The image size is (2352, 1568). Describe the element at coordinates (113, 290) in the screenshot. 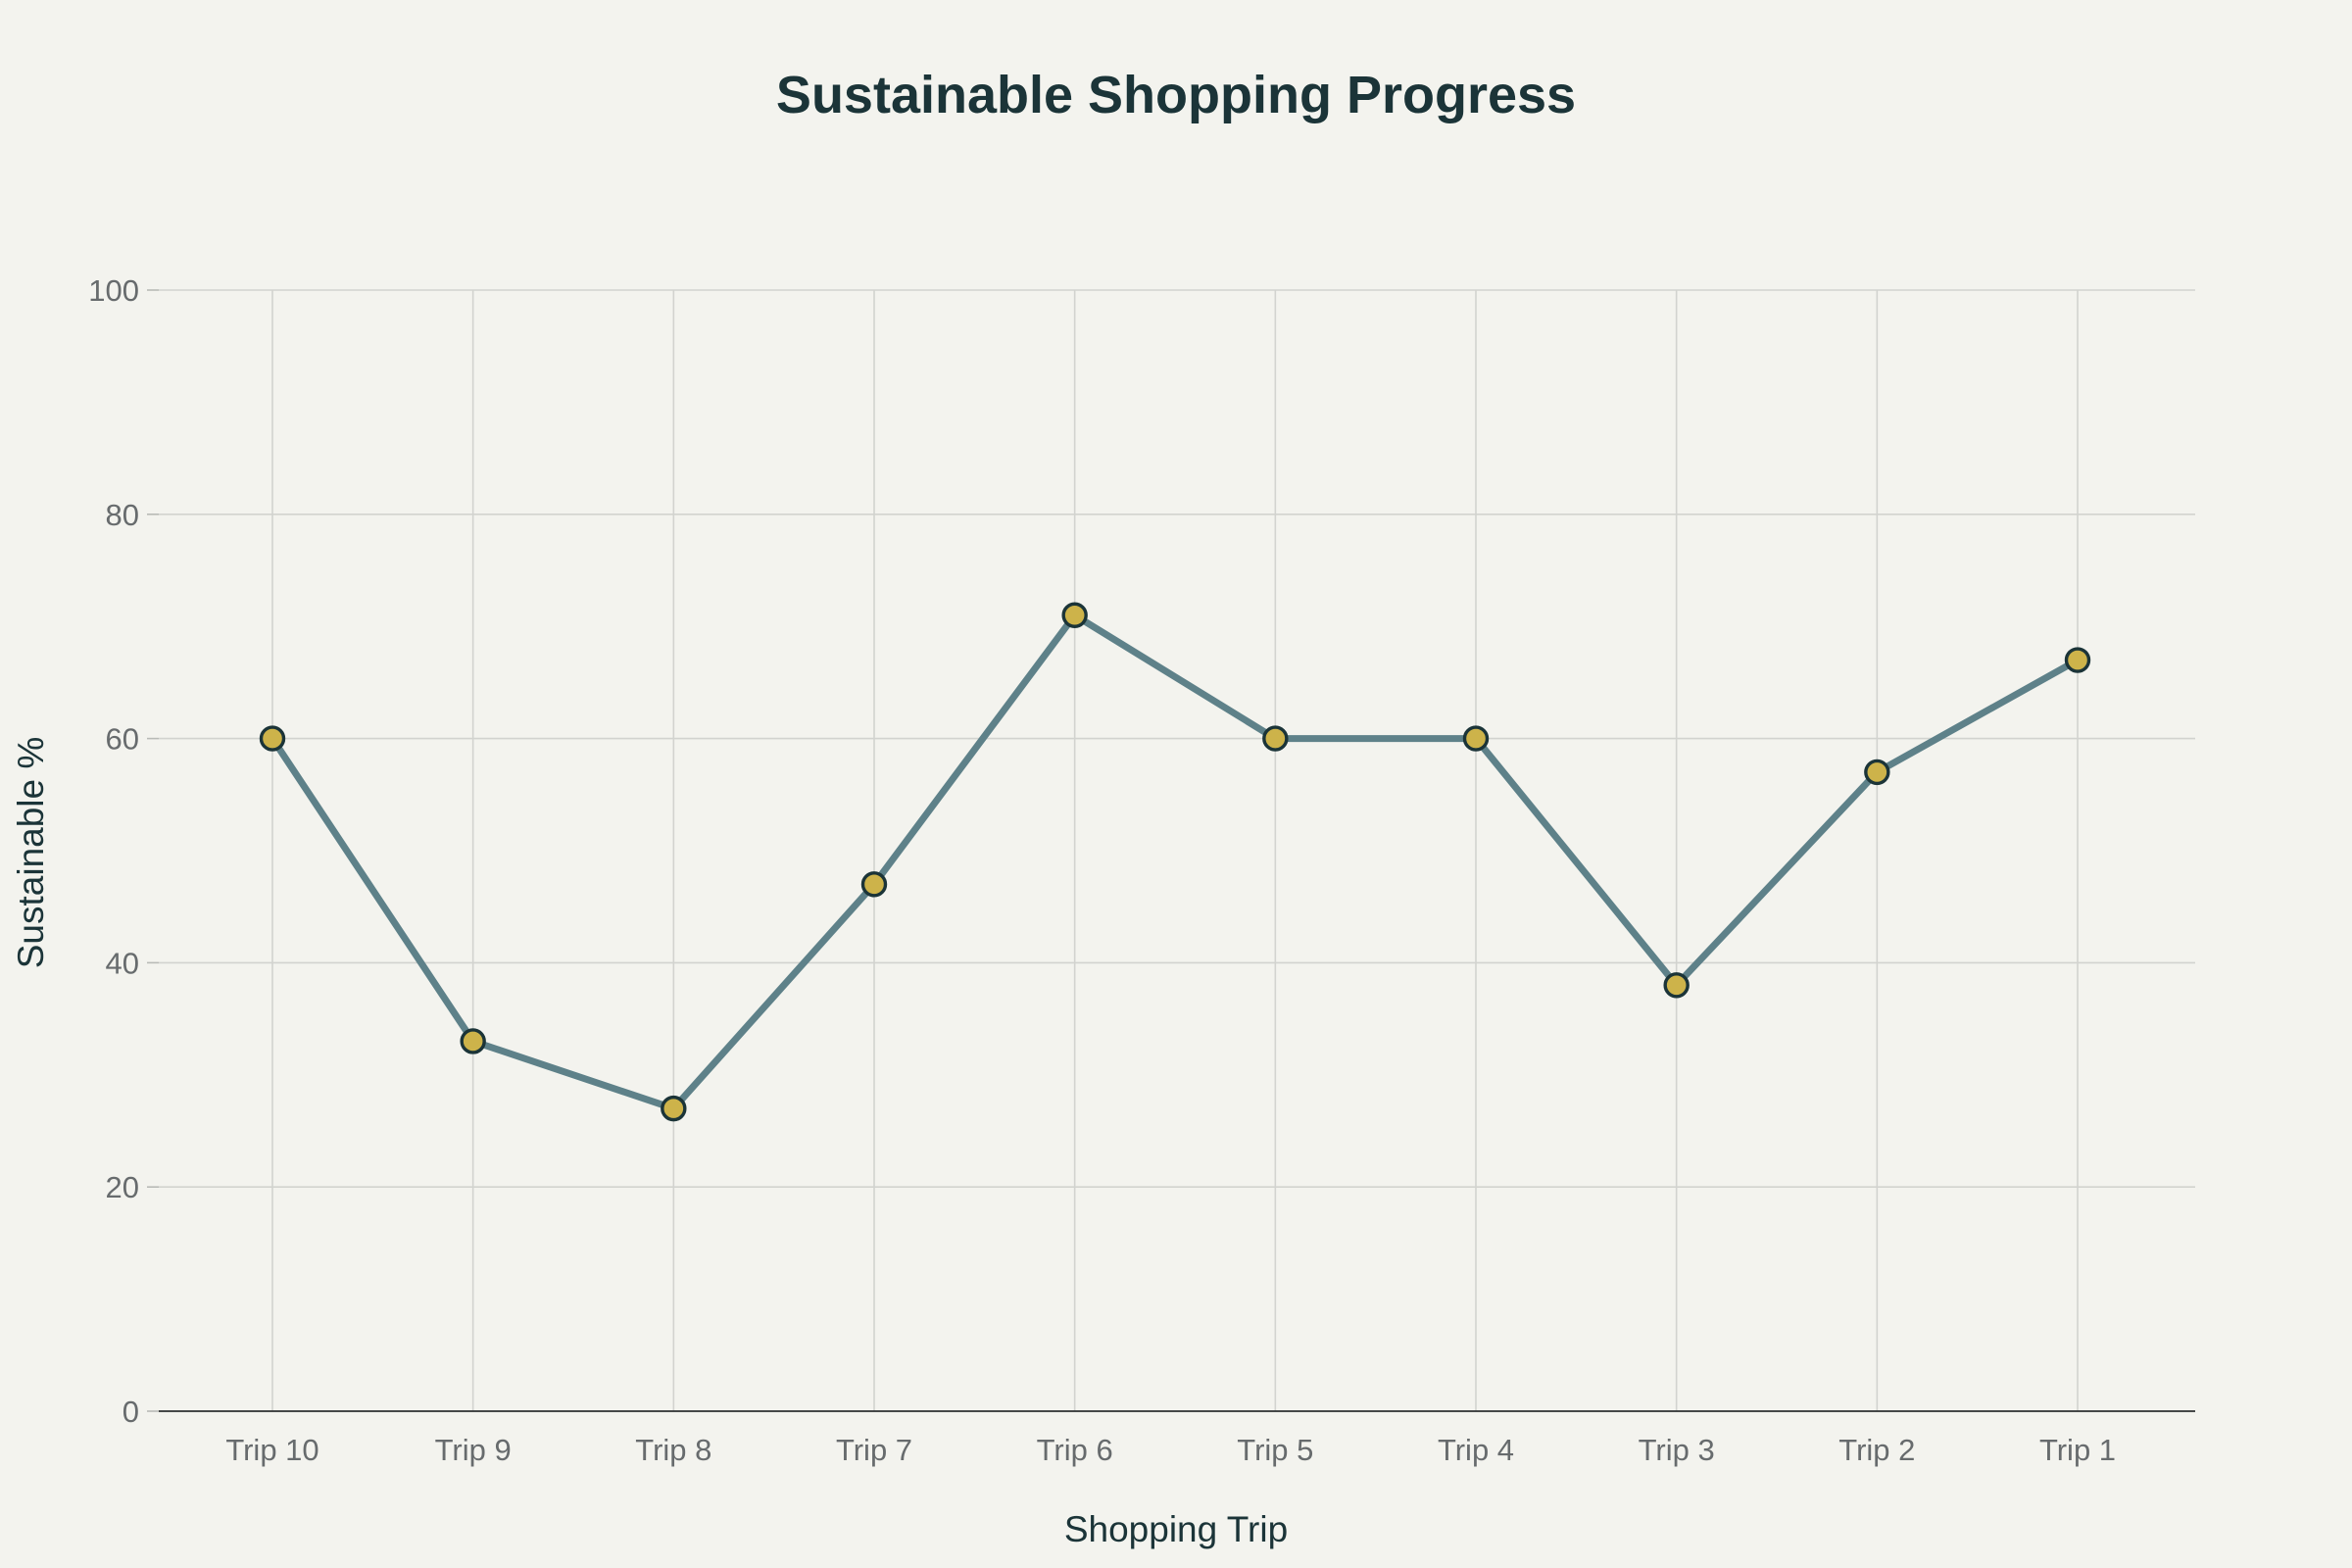

I see `y-tick-label: 100` at that location.